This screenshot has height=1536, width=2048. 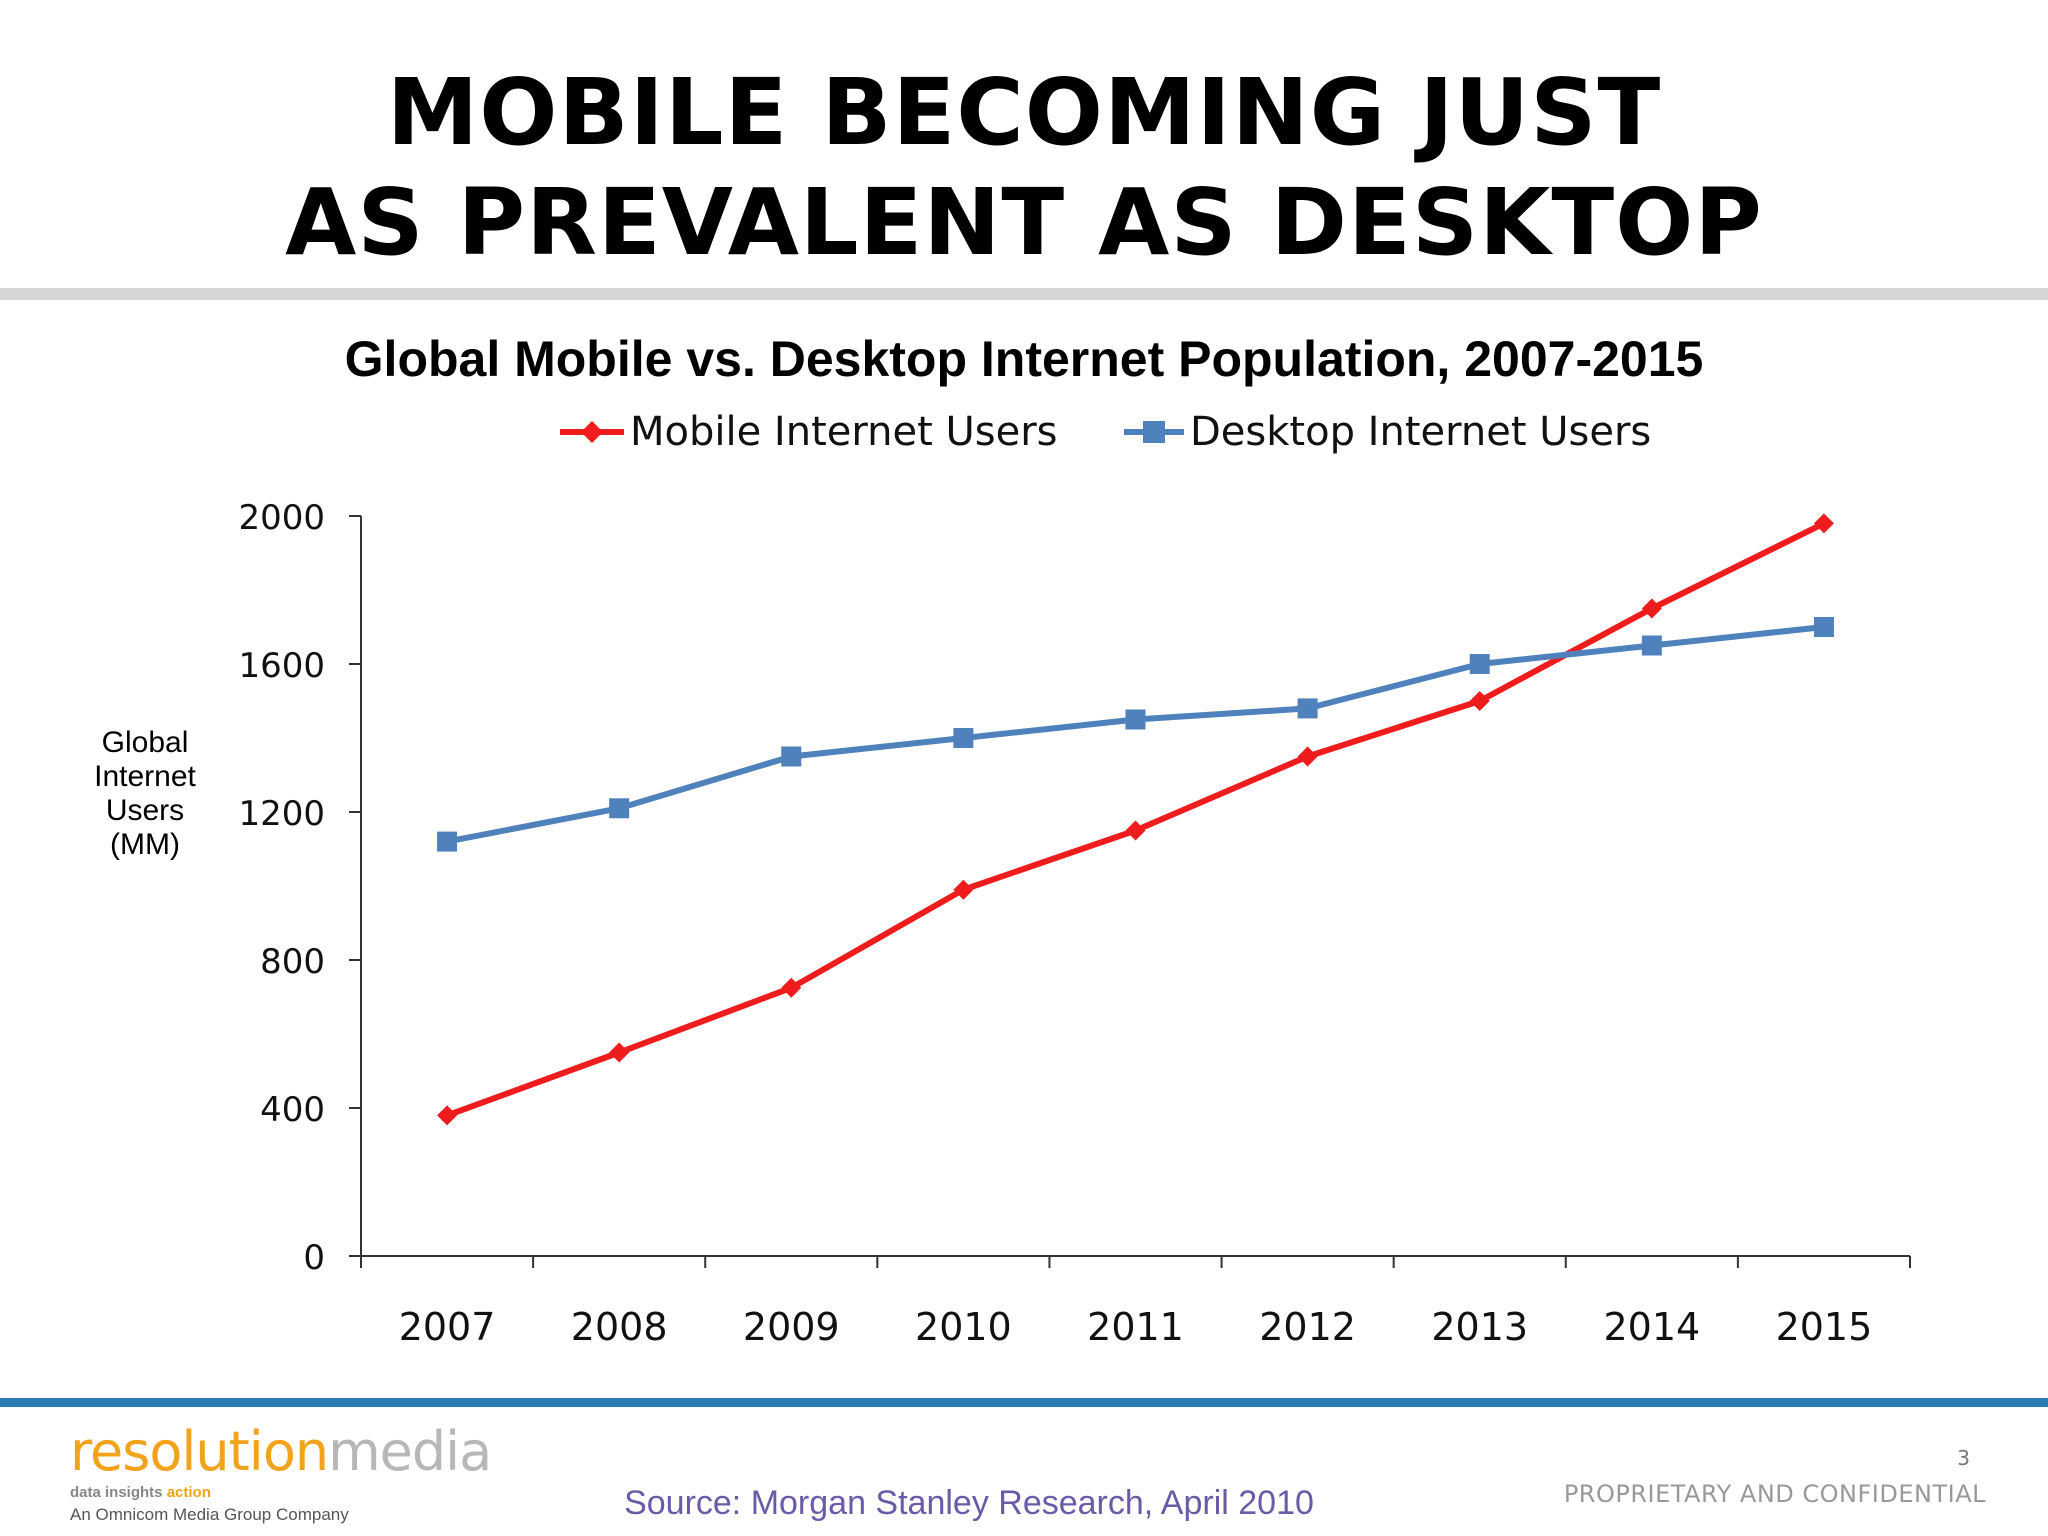 What do you see at coordinates (209, 1514) in the screenshot?
I see `logo-subtitle: An Omnicom Media Group Company` at bounding box center [209, 1514].